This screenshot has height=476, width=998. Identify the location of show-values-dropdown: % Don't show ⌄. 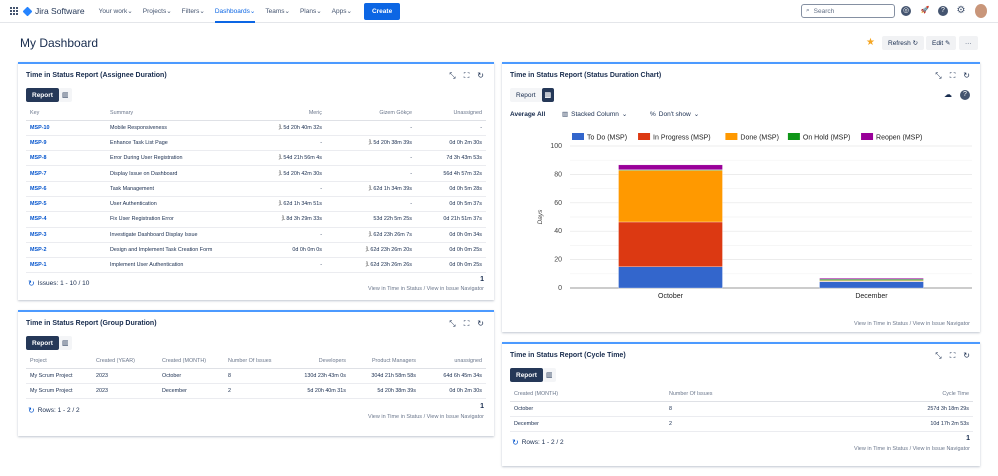
(674, 114).